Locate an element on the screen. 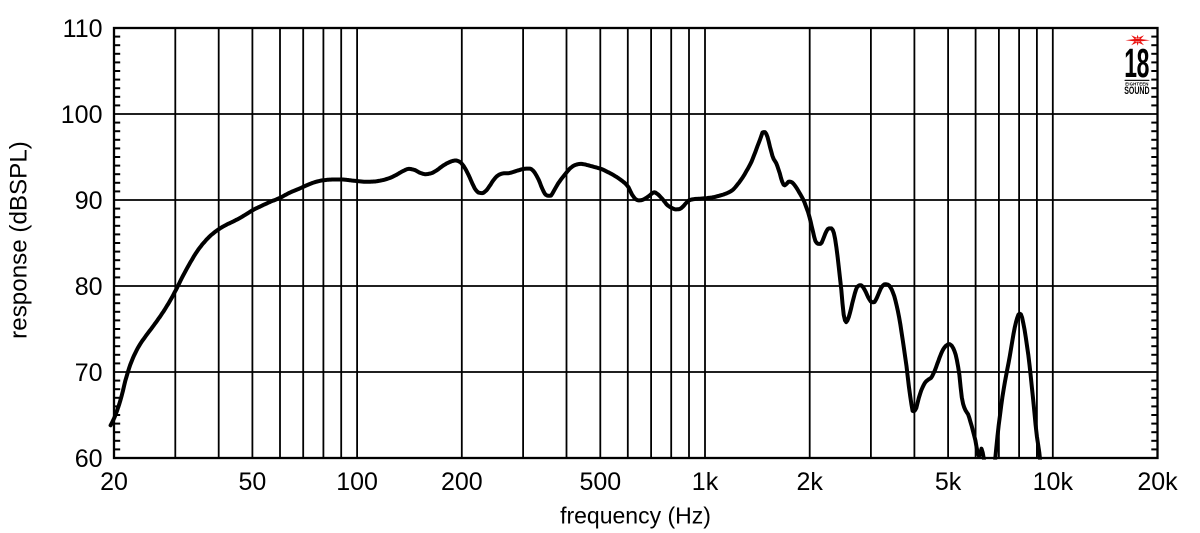 The height and width of the screenshot is (533, 1200). svg-text: 5k is located at coordinates (948, 482).